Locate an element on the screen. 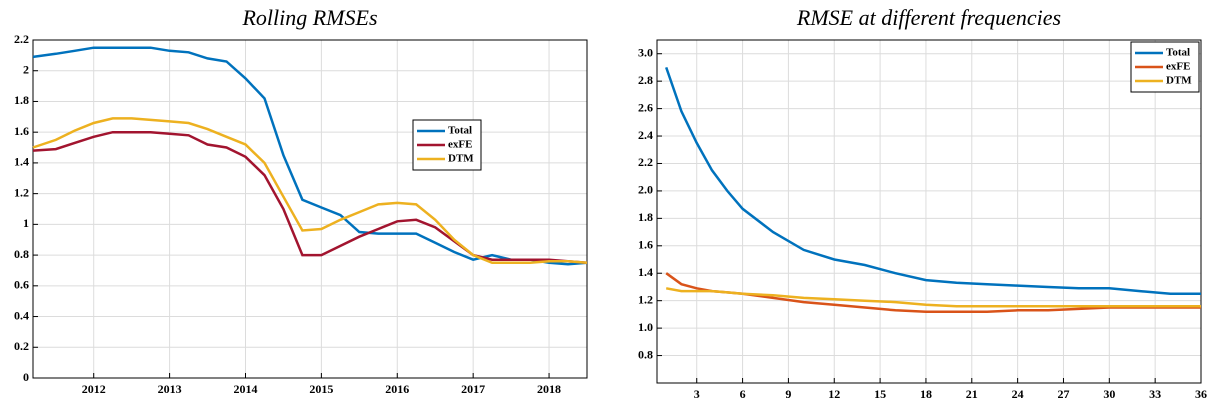  x-tick-label: 33 is located at coordinates (1155, 394).